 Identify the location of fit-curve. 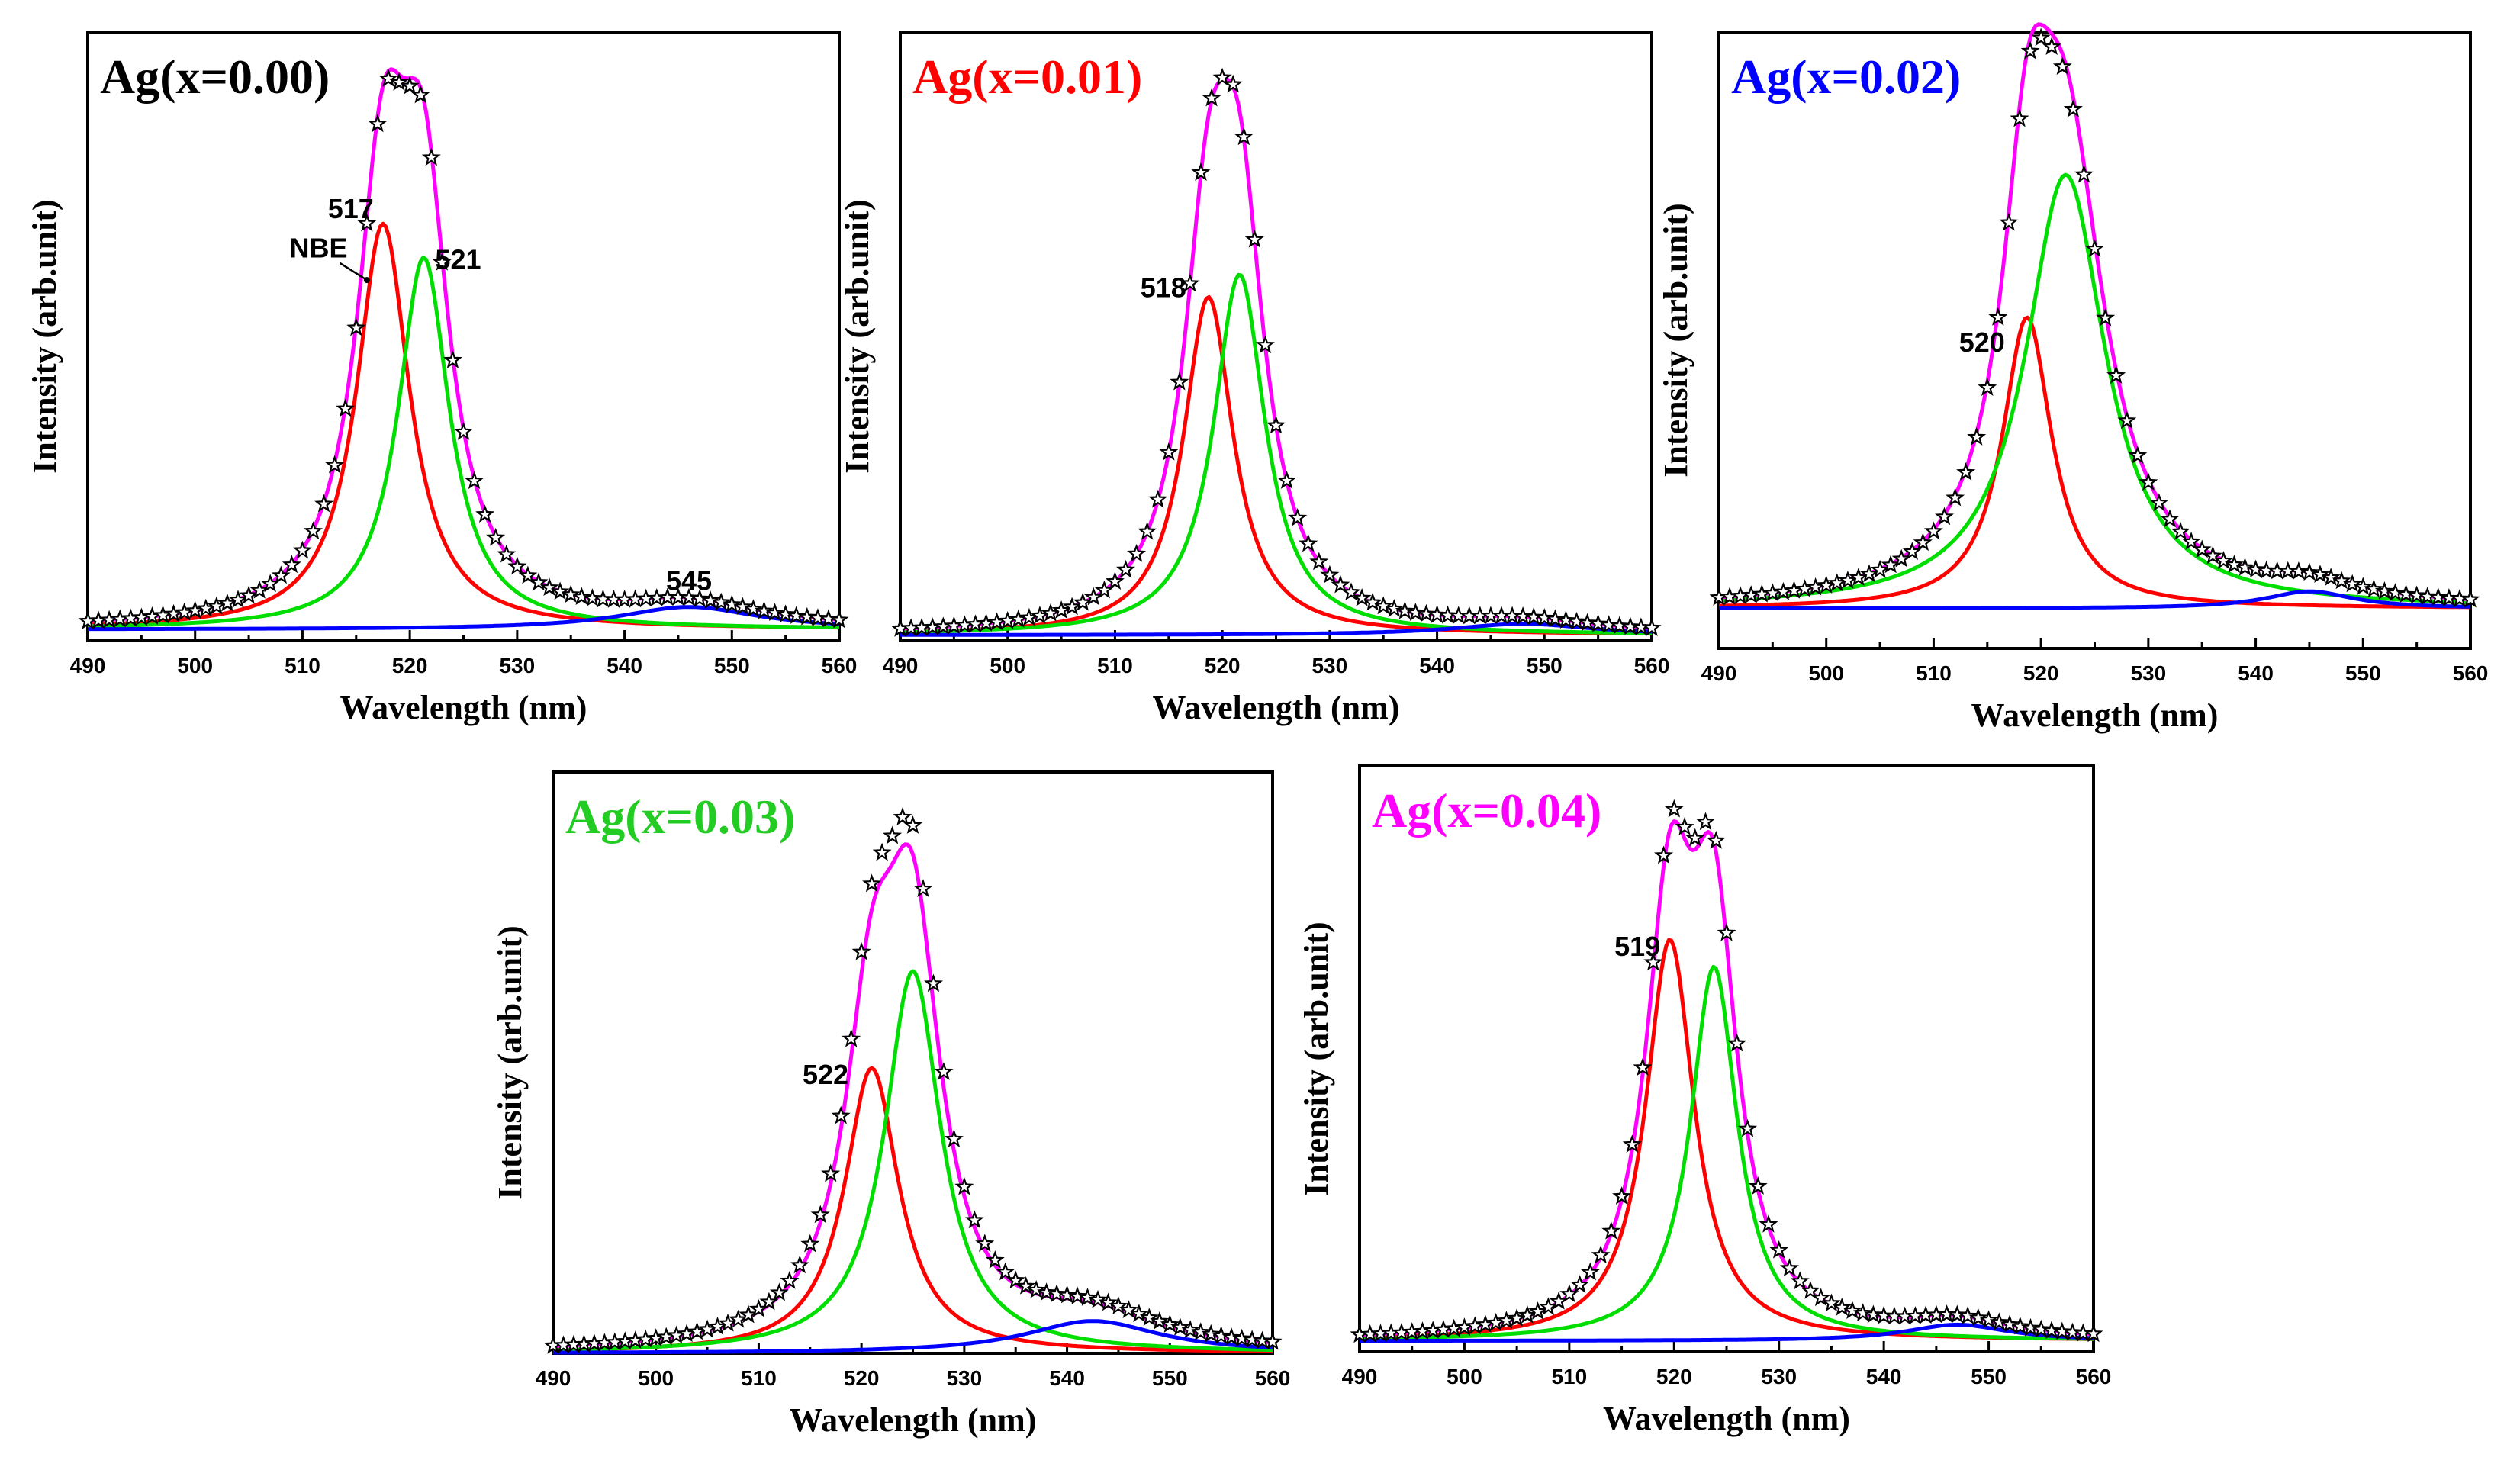
(913, 1095).